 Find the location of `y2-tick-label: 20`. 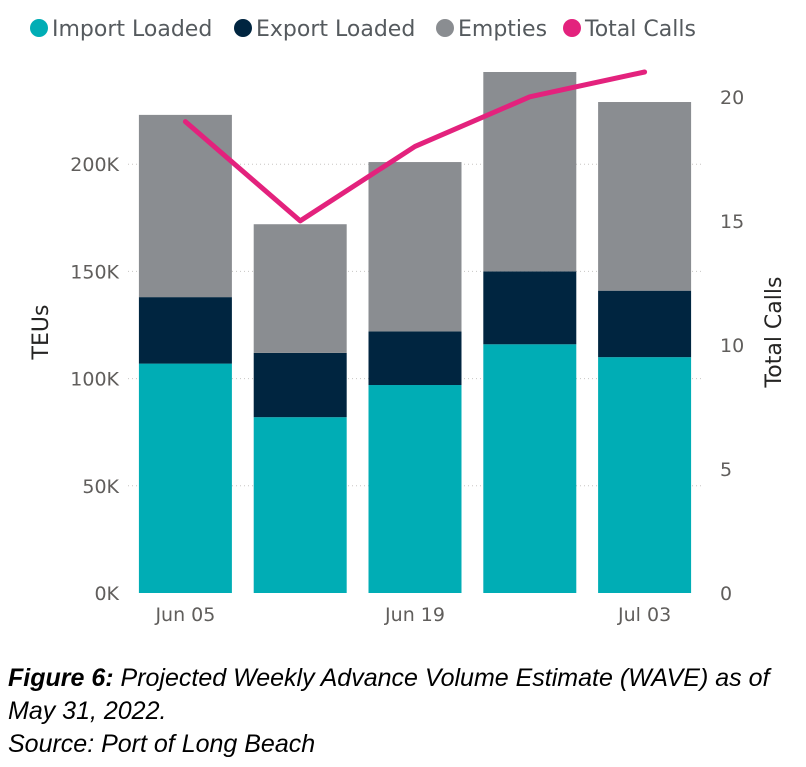

y2-tick-label: 20 is located at coordinates (732, 98).